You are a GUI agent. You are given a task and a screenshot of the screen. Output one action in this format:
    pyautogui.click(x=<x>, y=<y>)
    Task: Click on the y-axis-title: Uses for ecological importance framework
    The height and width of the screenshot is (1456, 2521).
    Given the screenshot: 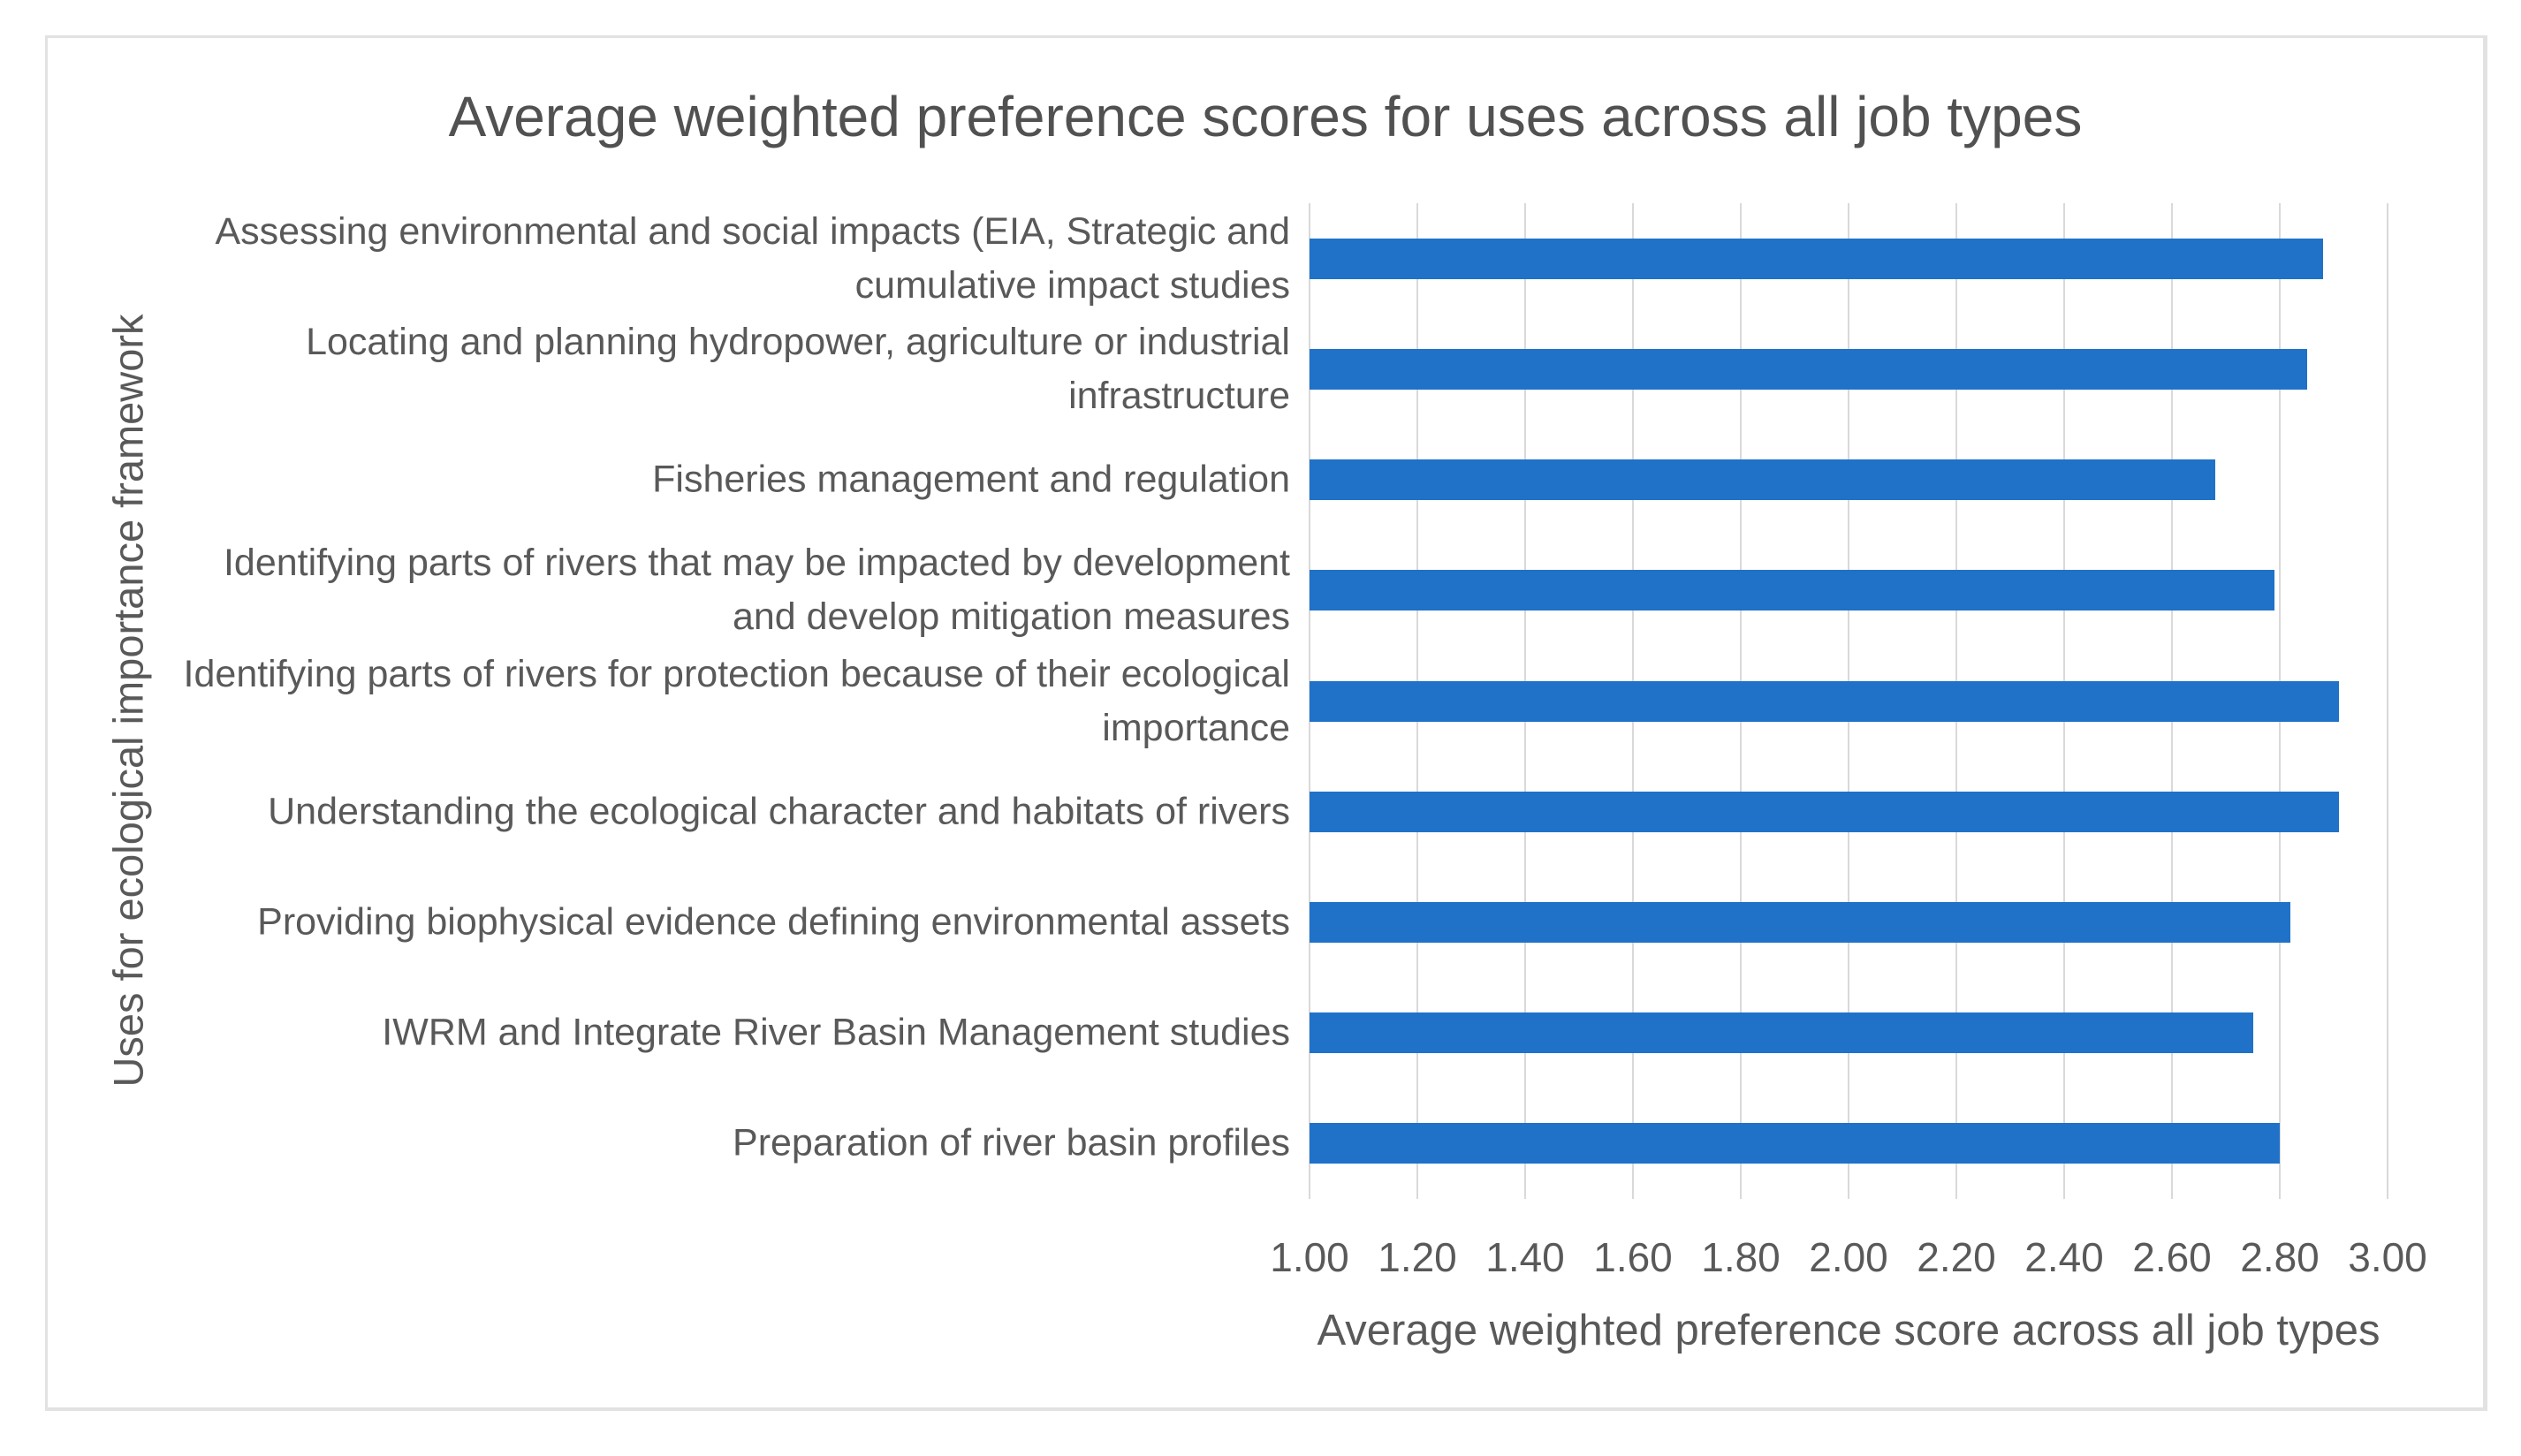 What is the action you would take?
    pyautogui.click(x=128, y=701)
    